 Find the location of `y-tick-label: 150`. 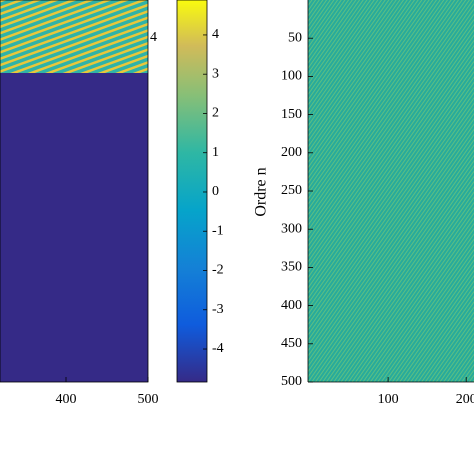

y-tick-label: 150 is located at coordinates (291, 114).